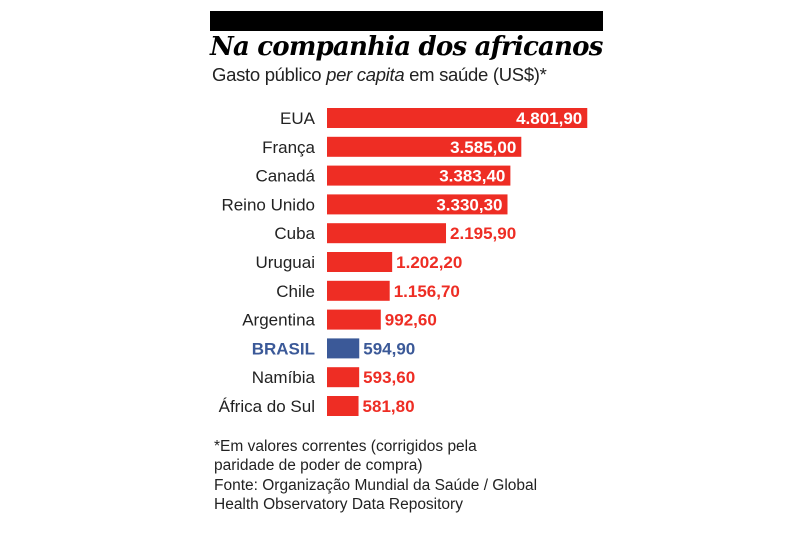 This screenshot has width=800, height=533. Describe the element at coordinates (269, 74) in the screenshot. I see `subtitle-text-pre: Gasto público` at that location.